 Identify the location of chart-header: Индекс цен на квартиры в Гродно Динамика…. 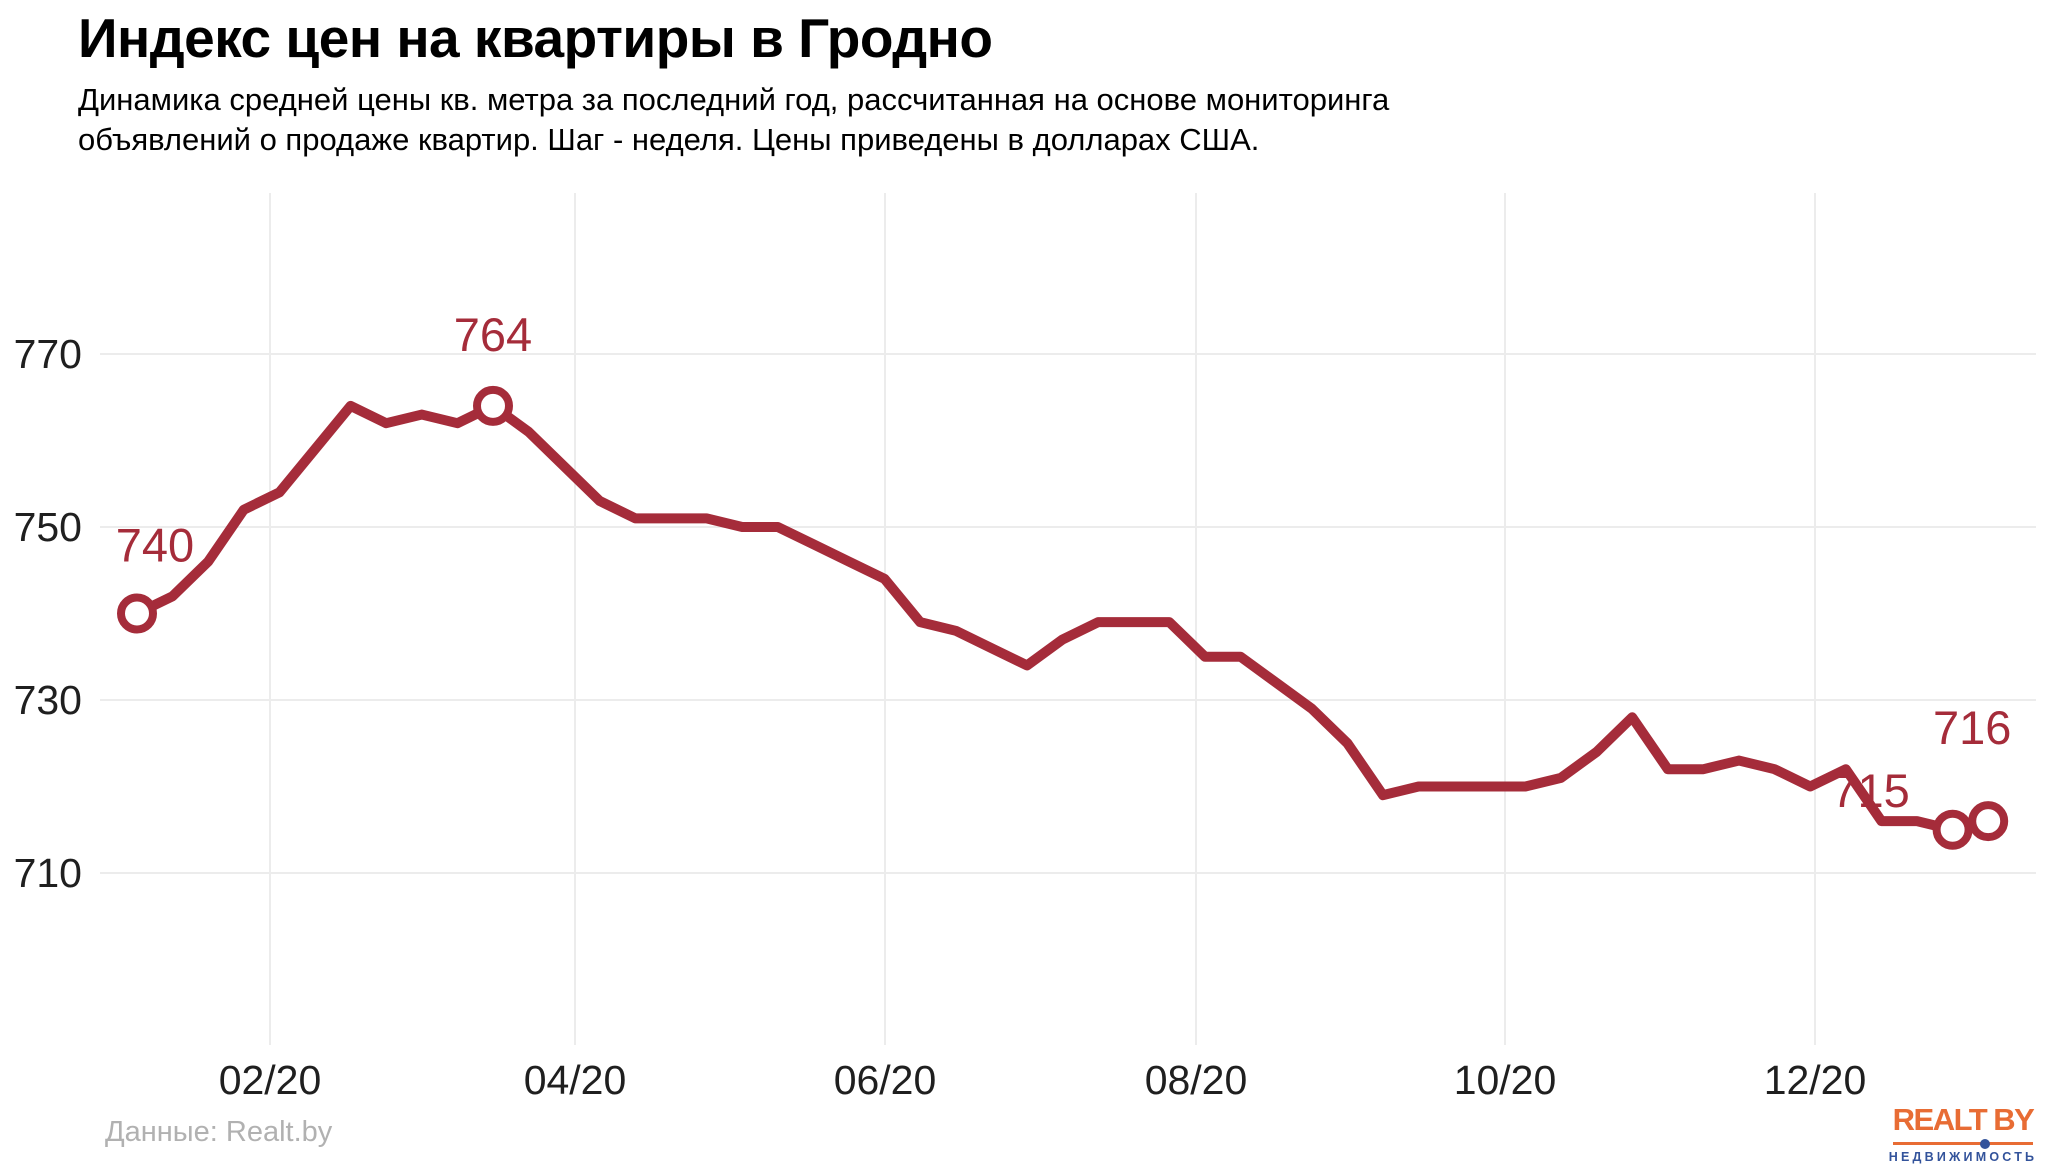
(733, 85).